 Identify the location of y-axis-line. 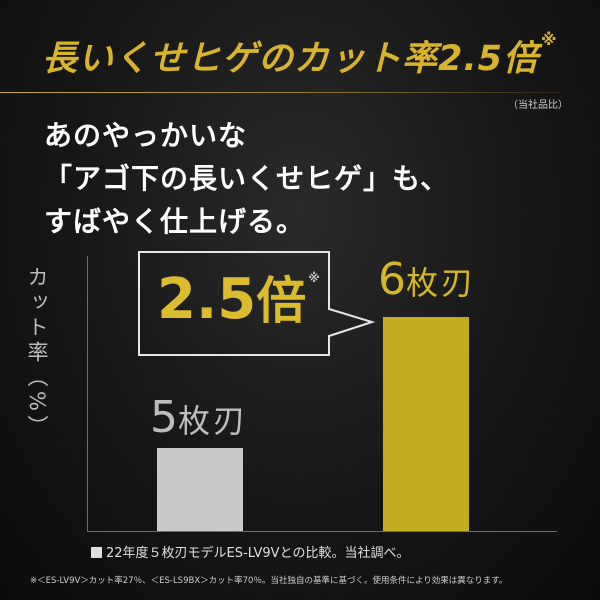
(87, 393).